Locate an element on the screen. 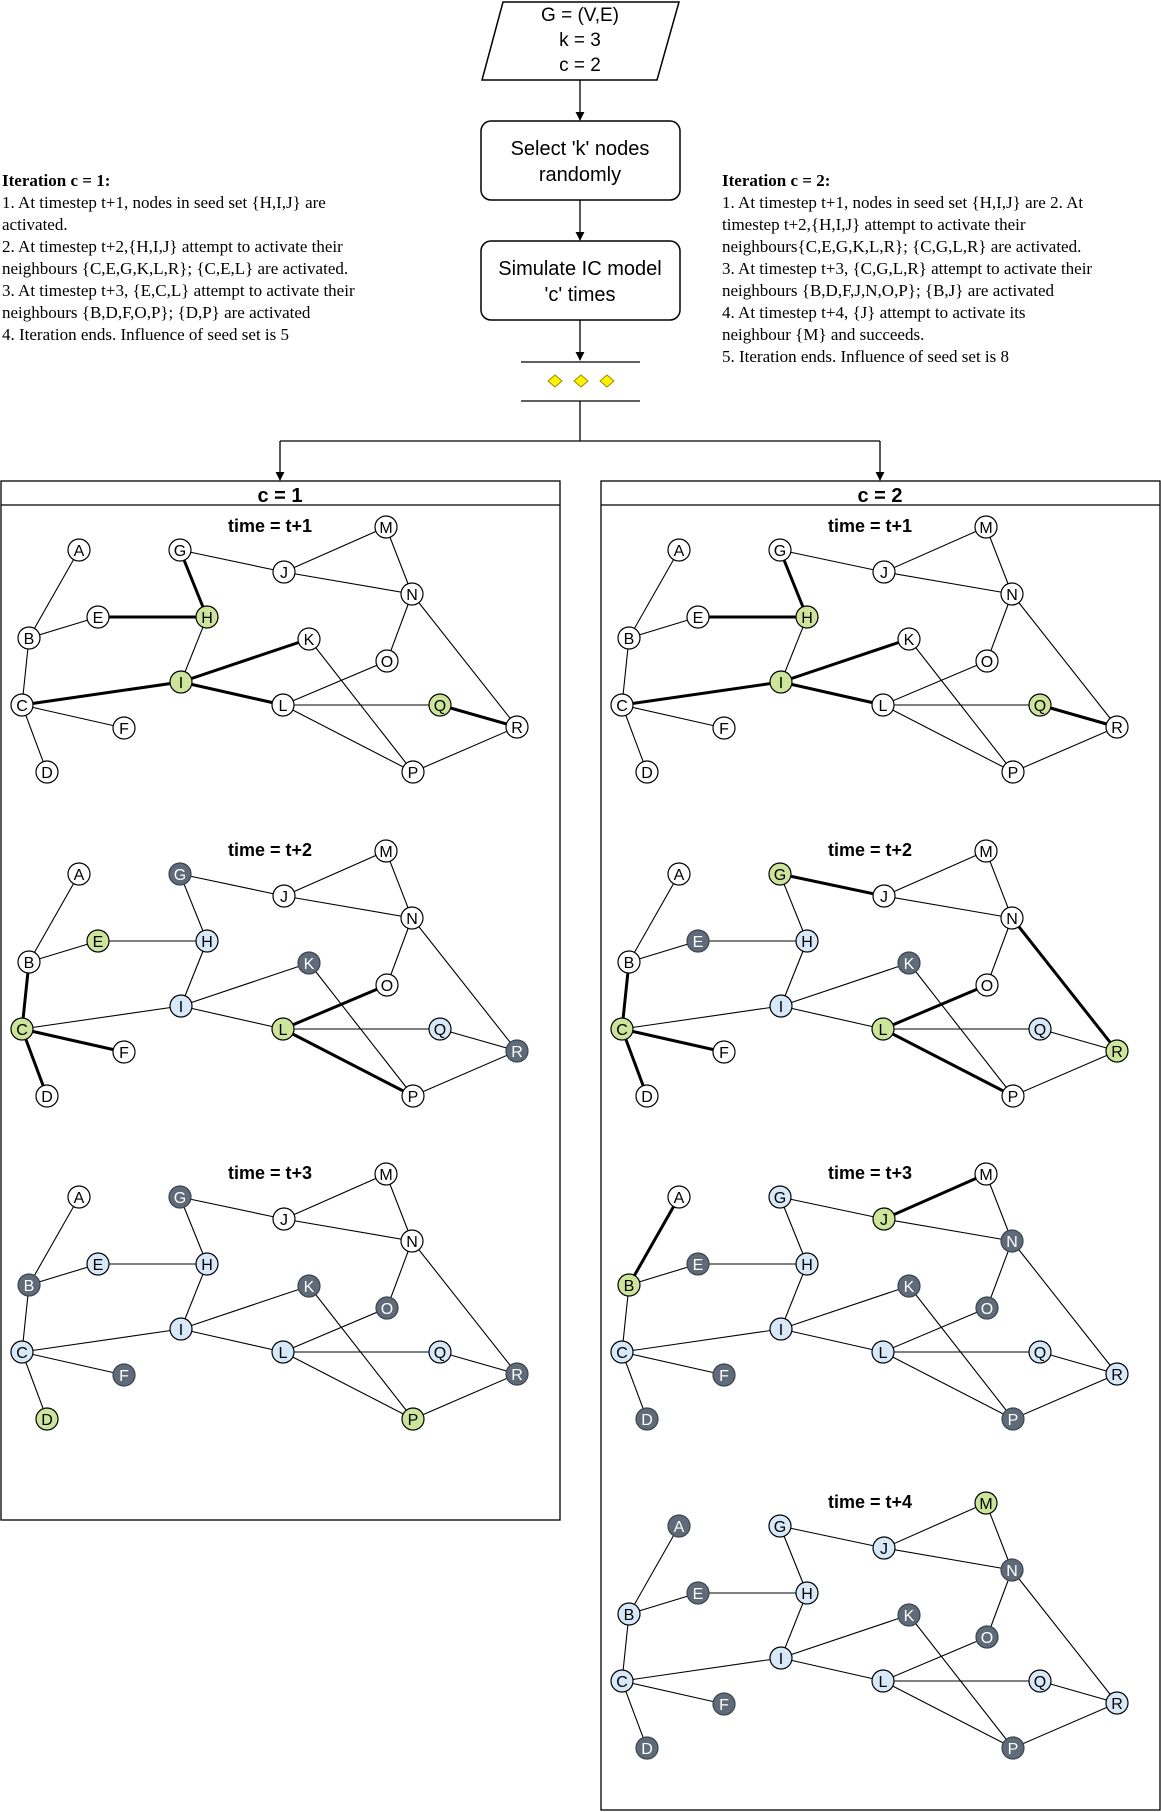 This screenshot has height=1812, width=1161. edge-C-D-attempt is located at coordinates (634, 1062).